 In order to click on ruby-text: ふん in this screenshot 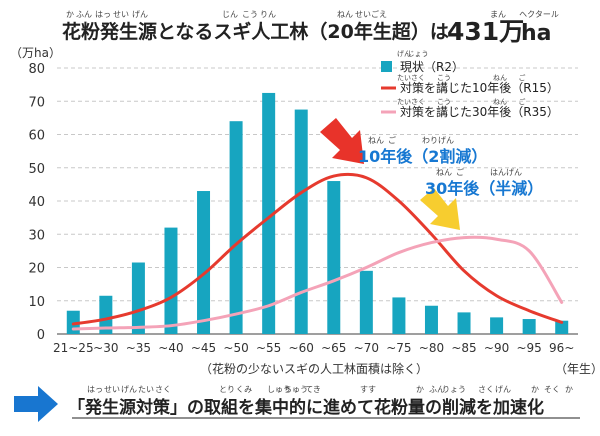, I will do `click(437, 389)`.